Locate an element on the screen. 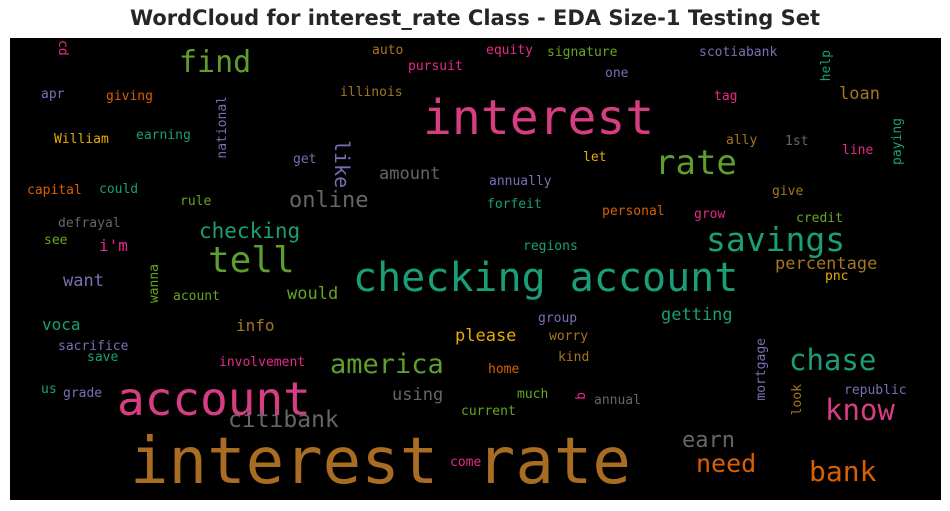 The image size is (950, 511). word: give is located at coordinates (788, 191).